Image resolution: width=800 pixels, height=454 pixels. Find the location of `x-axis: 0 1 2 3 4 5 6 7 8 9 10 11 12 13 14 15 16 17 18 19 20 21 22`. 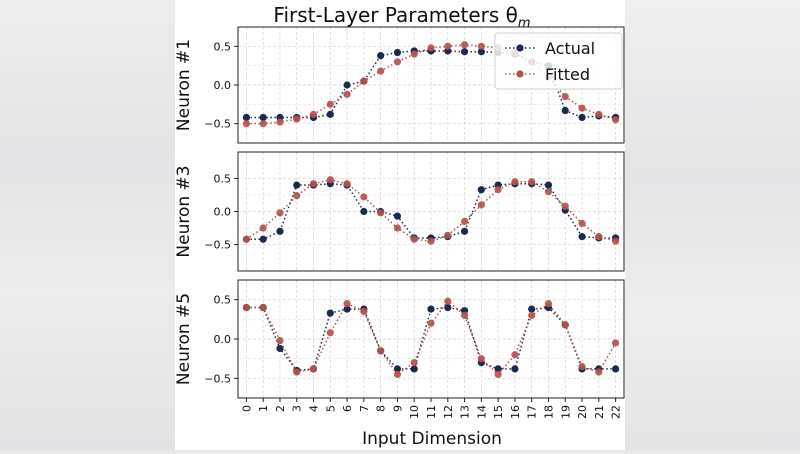

x-axis: 0 1 2 3 4 5 6 7 8 9 10 11 12 13 14 15 16 17 18 19 20 21 22 is located at coordinates (431, 408).